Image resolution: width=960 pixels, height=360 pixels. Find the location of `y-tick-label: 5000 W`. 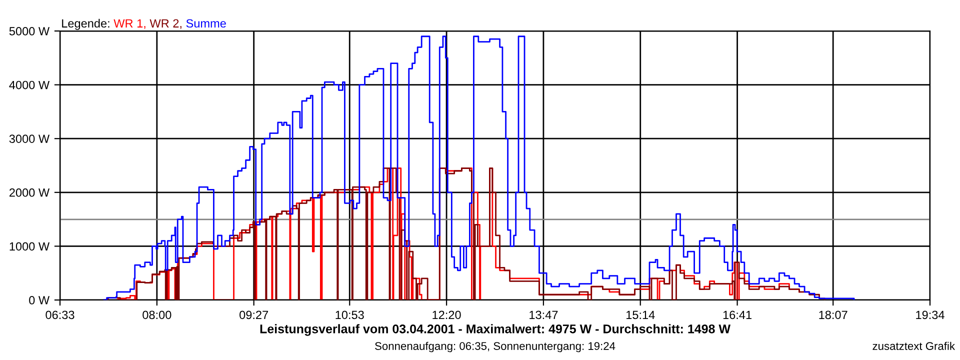

y-tick-label: 5000 W is located at coordinates (29, 31).